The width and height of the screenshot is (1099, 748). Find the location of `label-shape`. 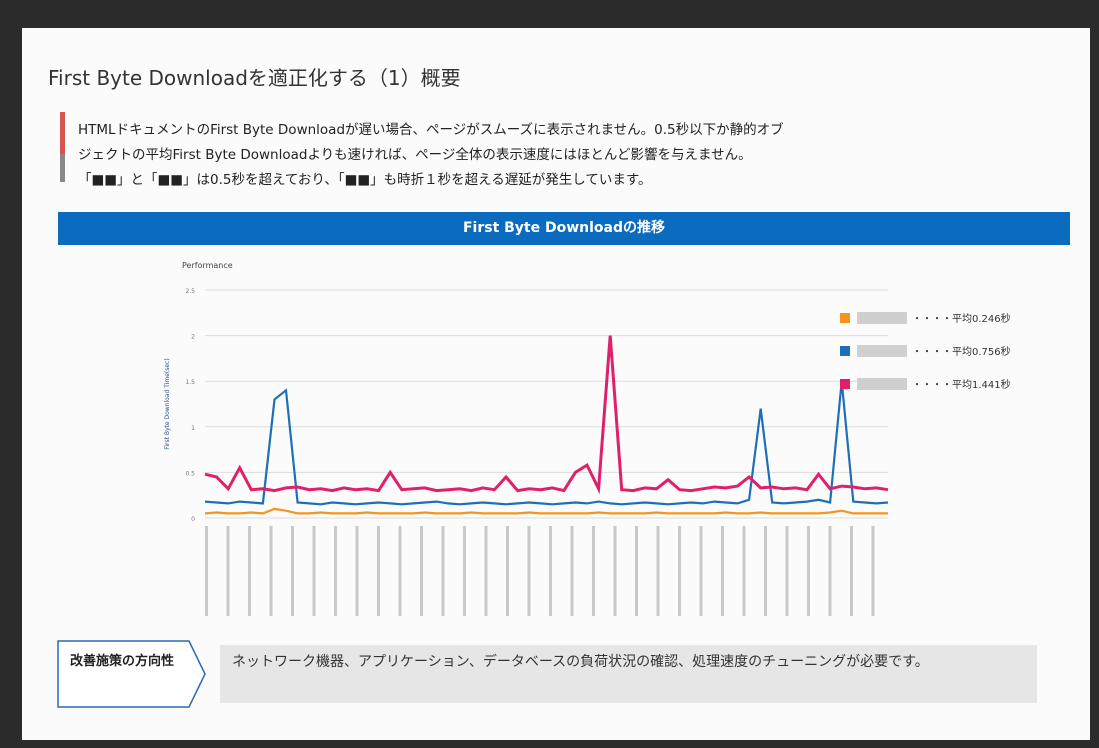

label-shape is located at coordinates (131, 674).